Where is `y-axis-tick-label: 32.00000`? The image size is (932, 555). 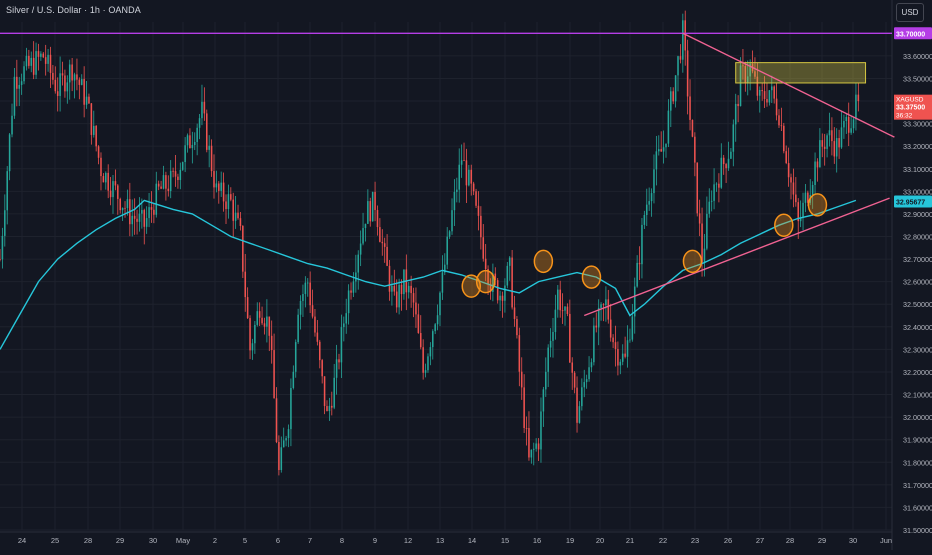 y-axis-tick-label: 32.00000 is located at coordinates (917, 417).